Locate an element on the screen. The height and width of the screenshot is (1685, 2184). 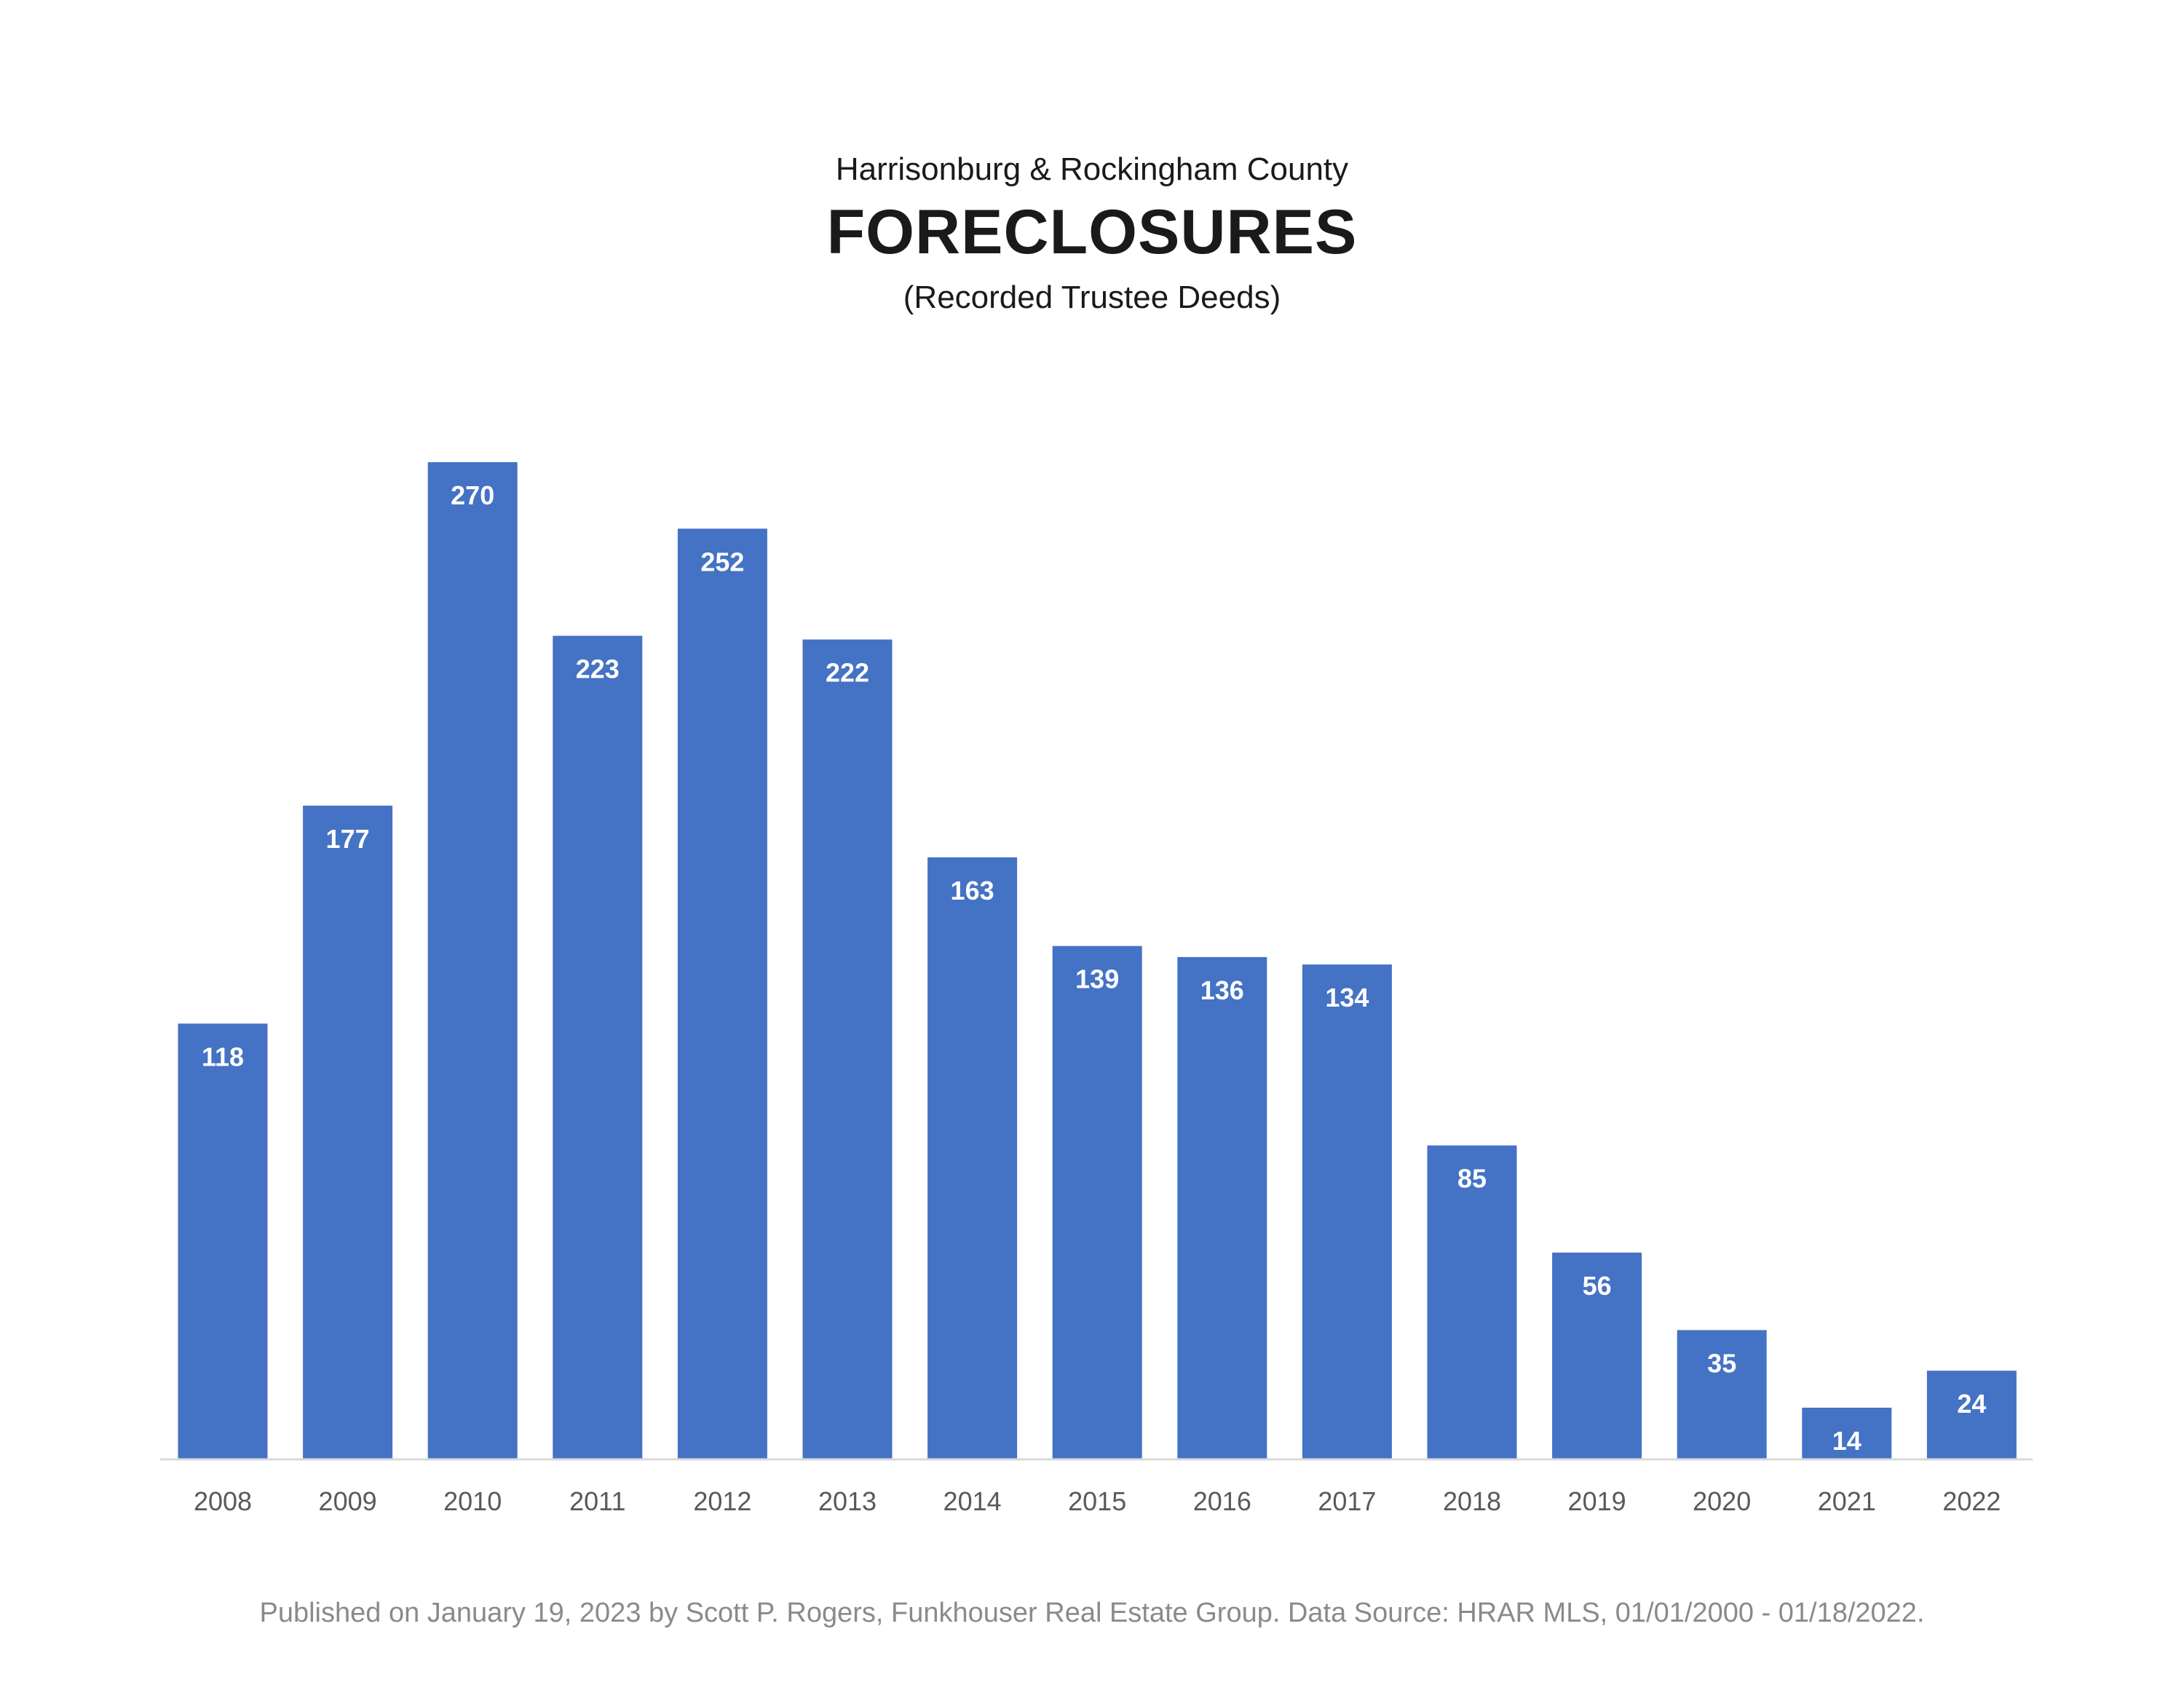
x-tick-label-2013: 2013 is located at coordinates (848, 1501).